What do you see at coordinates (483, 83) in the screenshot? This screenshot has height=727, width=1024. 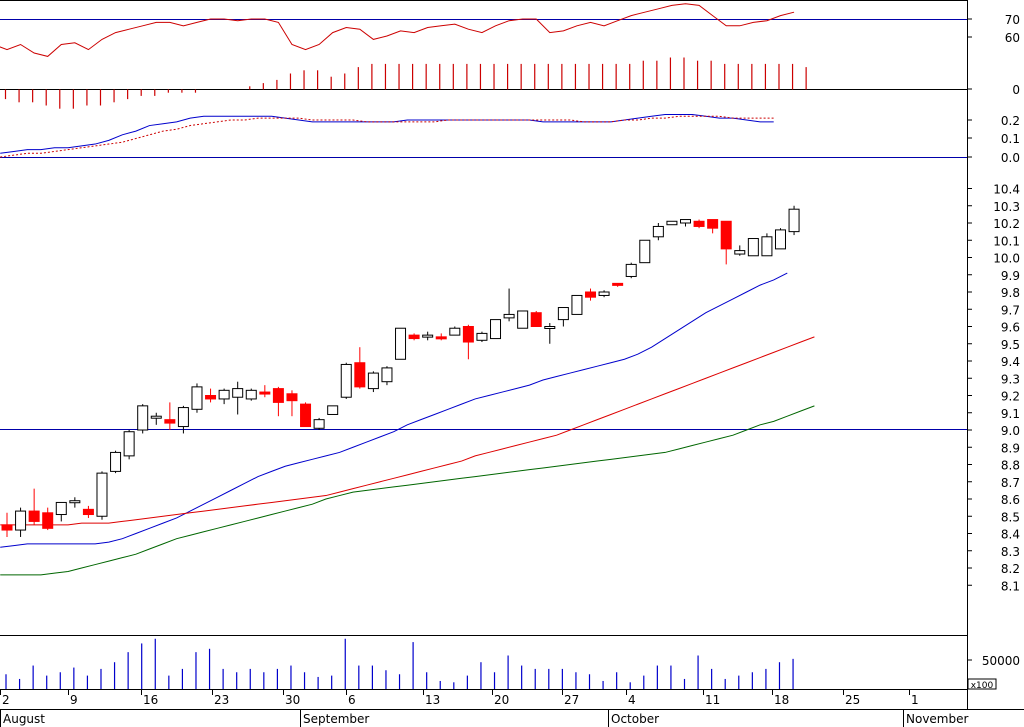 I see `histogram-panel` at bounding box center [483, 83].